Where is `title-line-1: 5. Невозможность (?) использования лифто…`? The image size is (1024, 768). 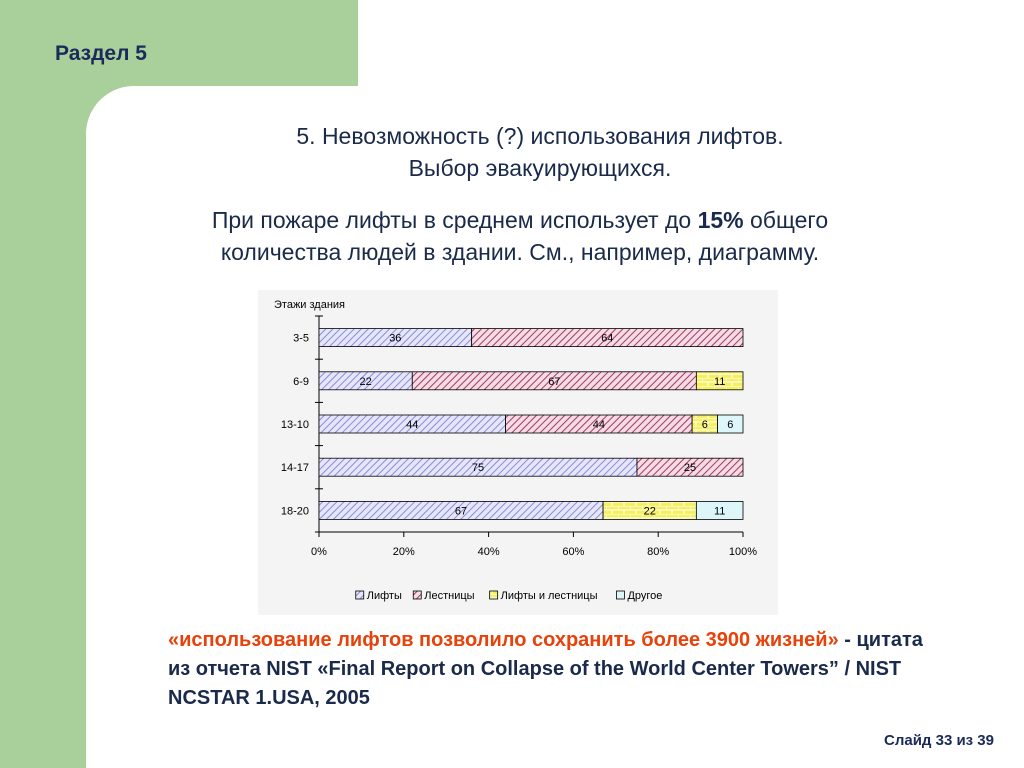
title-line-1: 5. Невозможность (?) использования лифто… is located at coordinates (540, 136).